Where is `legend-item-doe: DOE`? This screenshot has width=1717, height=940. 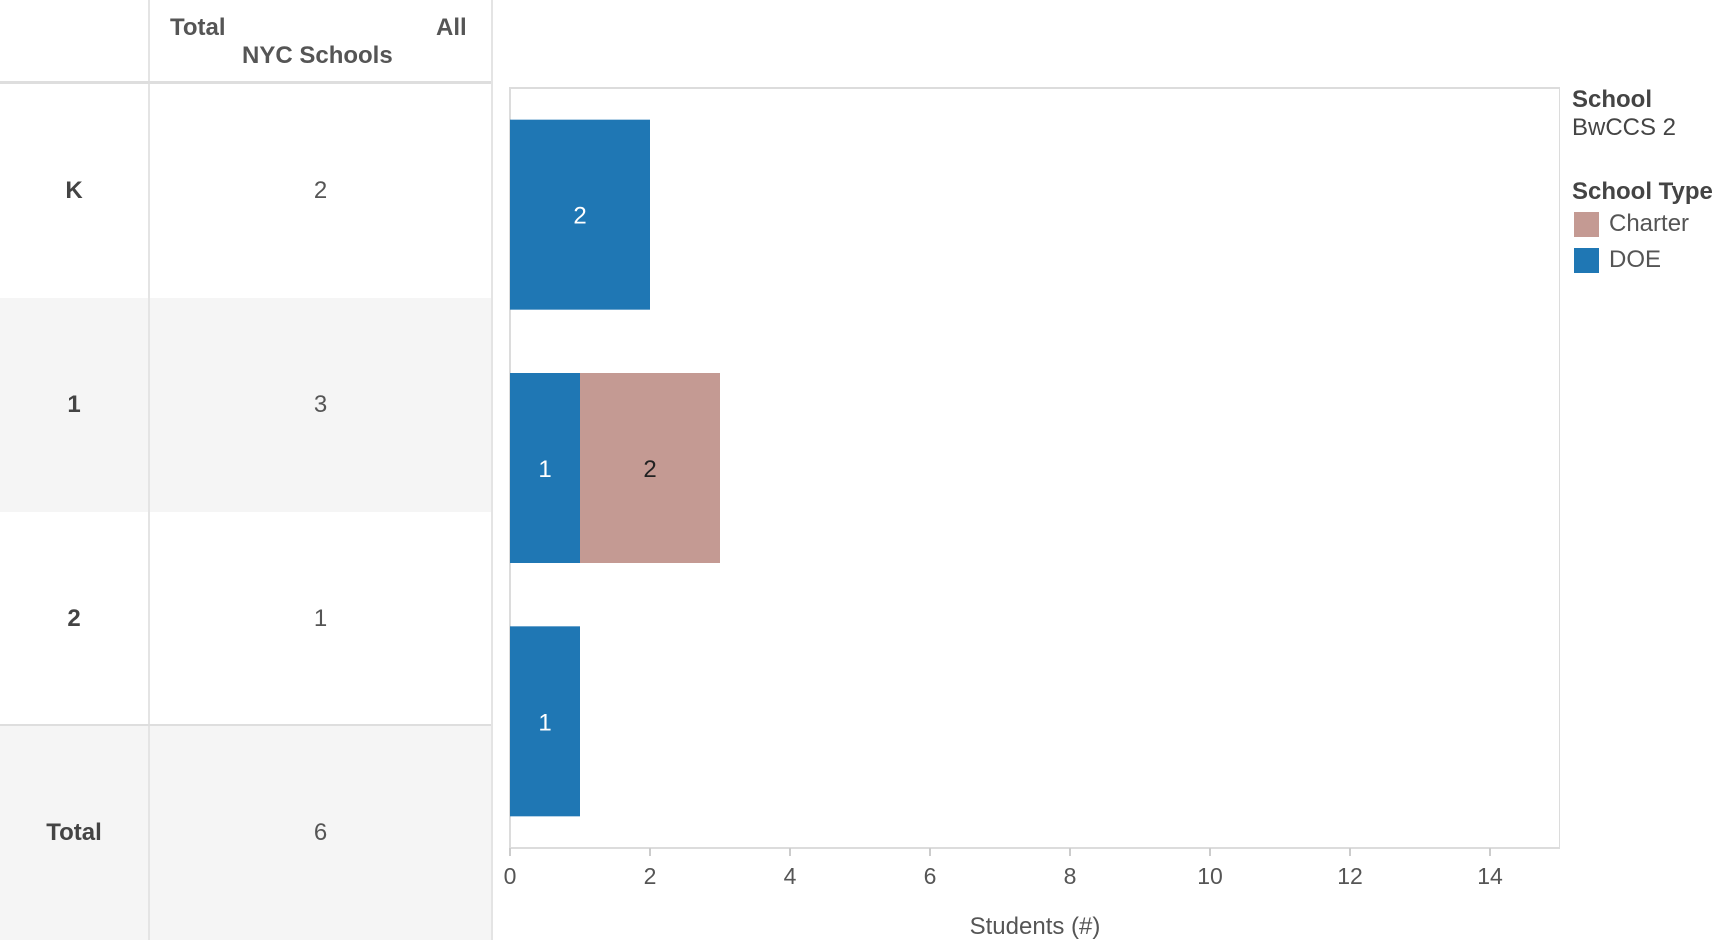
legend-item-doe: DOE is located at coordinates (1644, 260).